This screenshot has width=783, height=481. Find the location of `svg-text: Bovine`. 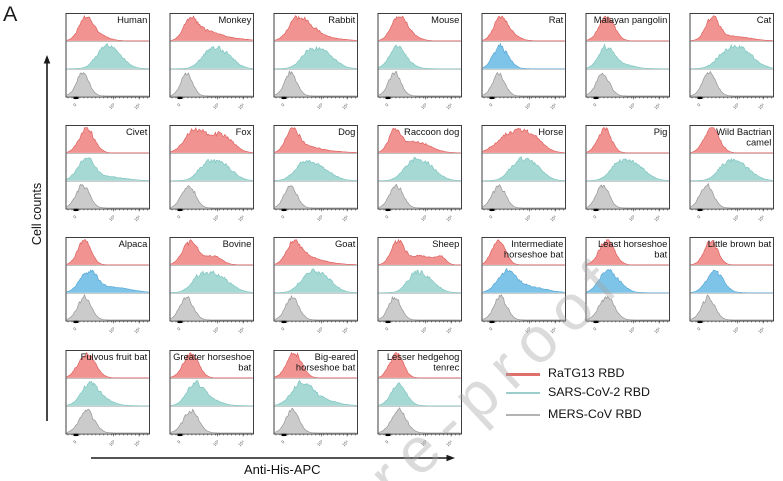

svg-text: Bovine is located at coordinates (237, 243).